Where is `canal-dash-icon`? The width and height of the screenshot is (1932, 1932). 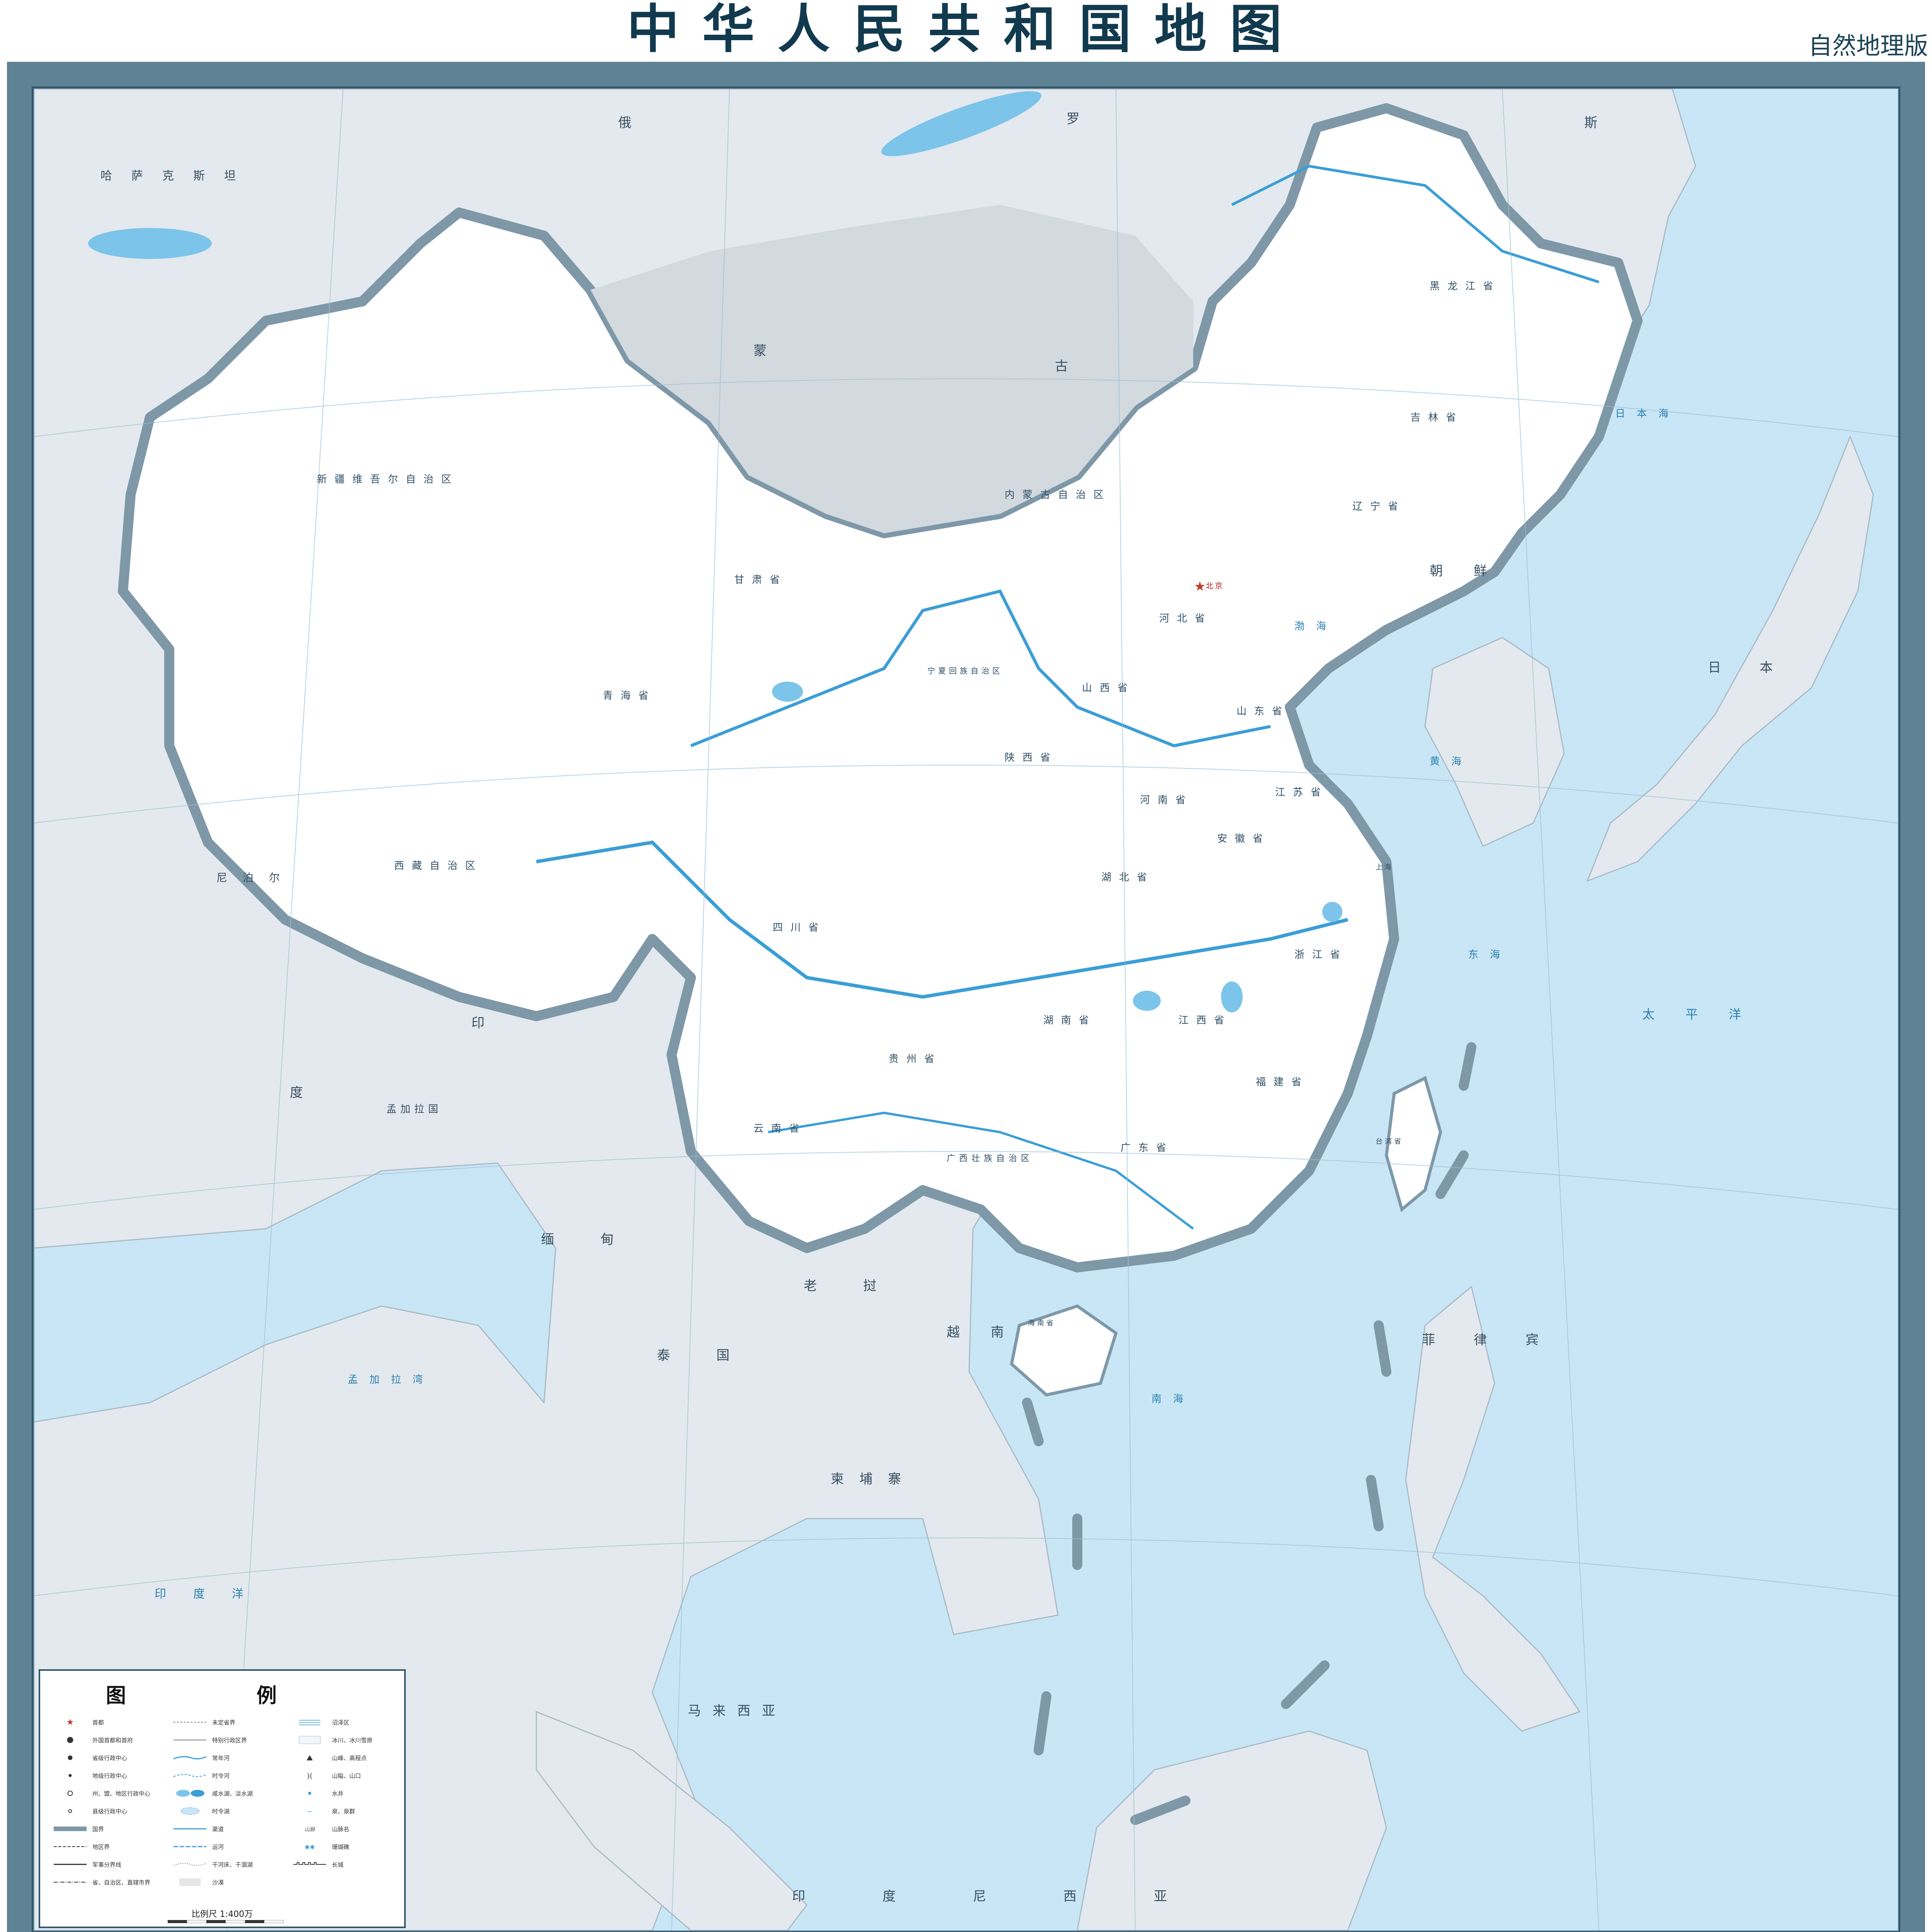
canal-dash-icon is located at coordinates (190, 1846).